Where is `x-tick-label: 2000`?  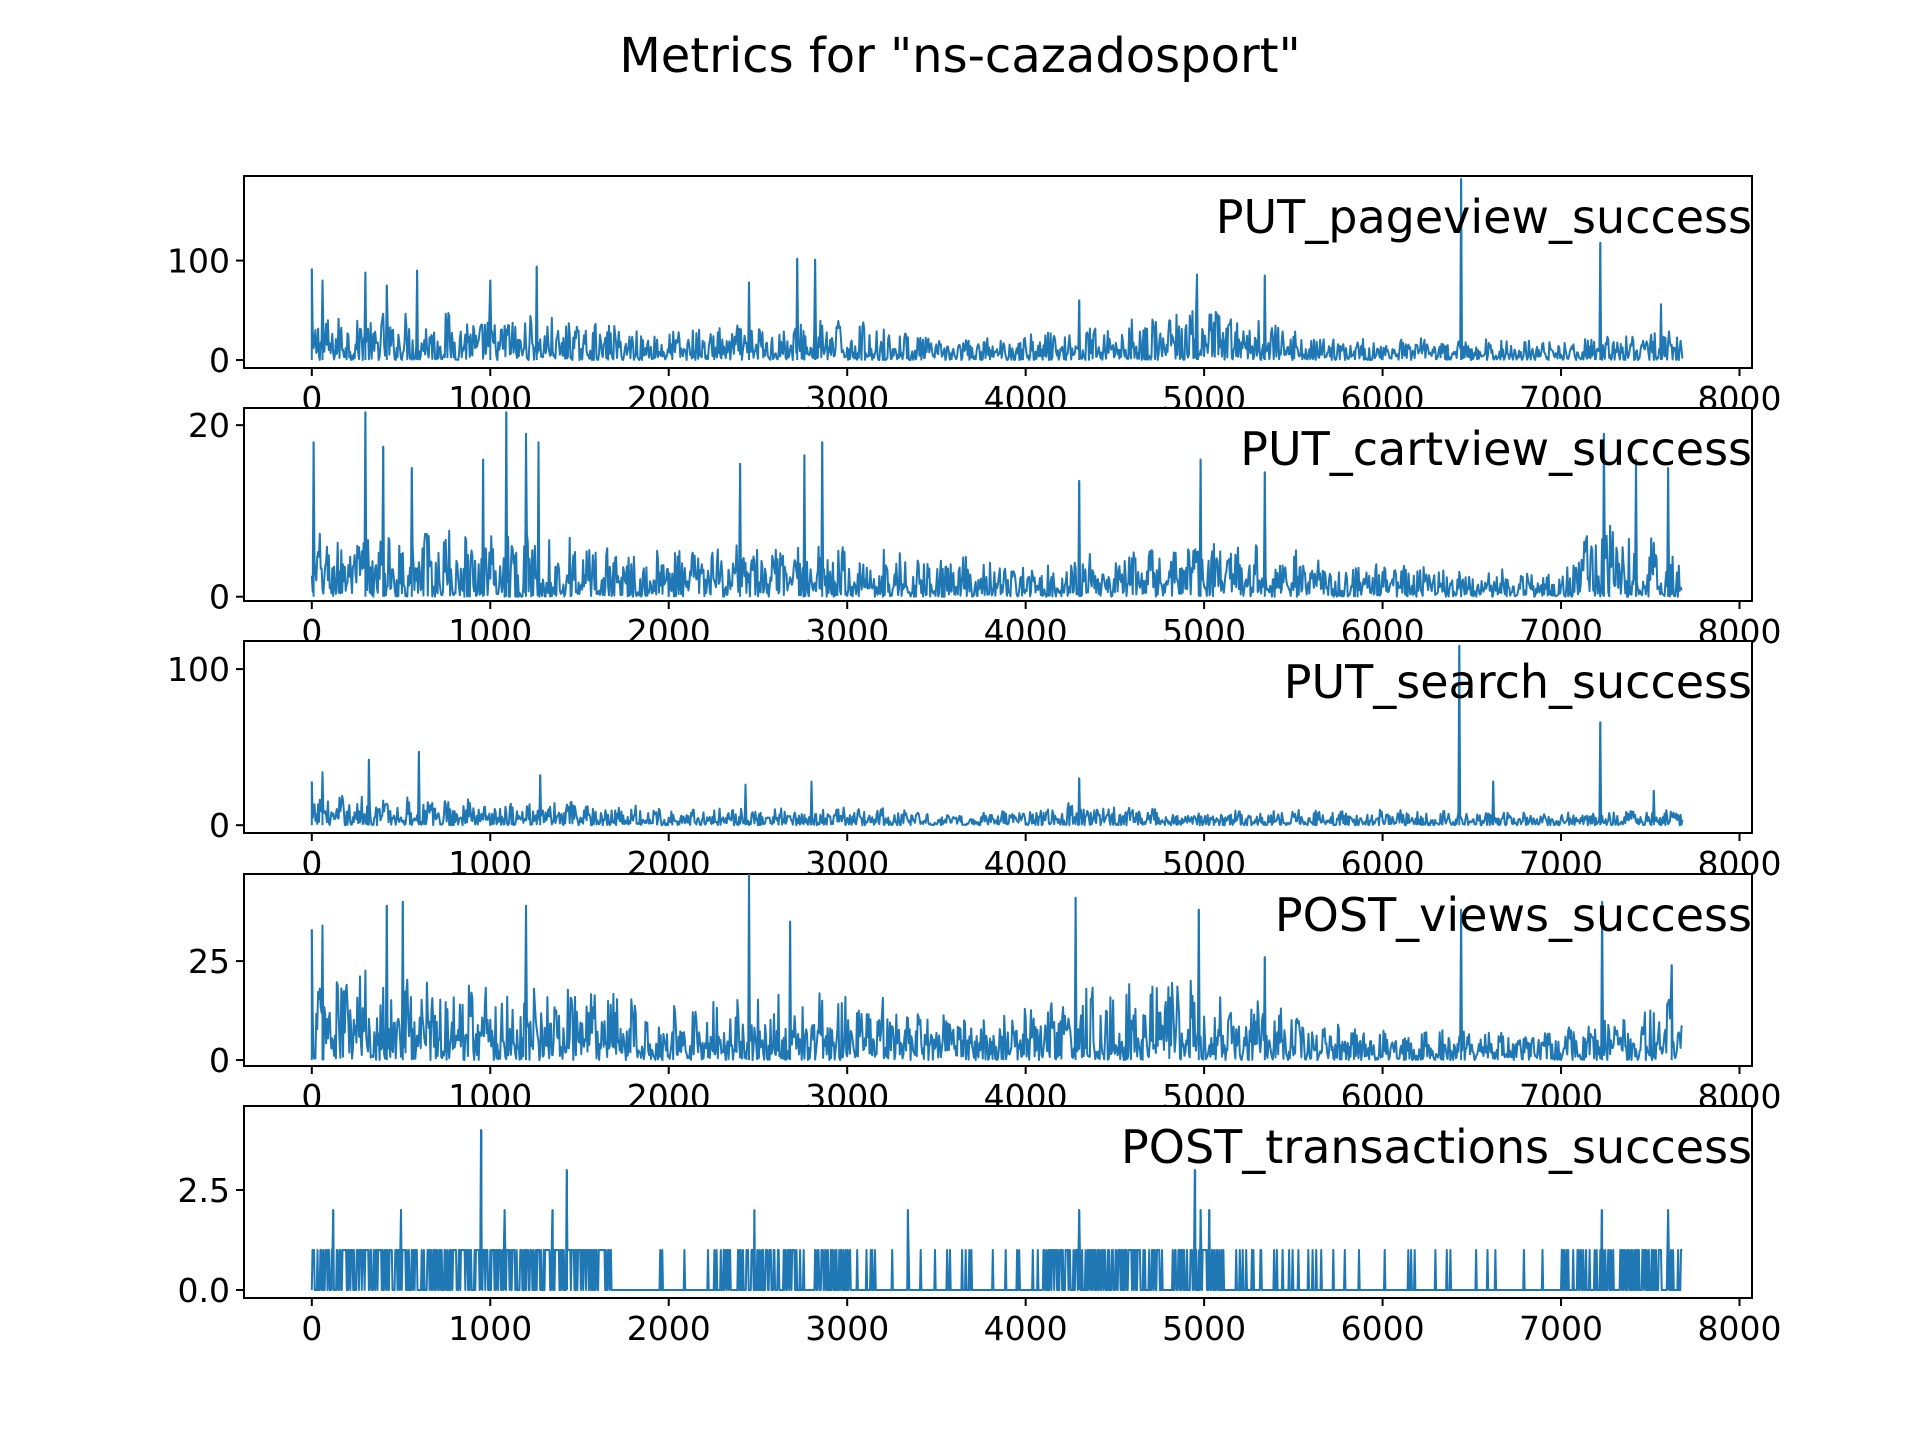
x-tick-label: 2000 is located at coordinates (669, 1328).